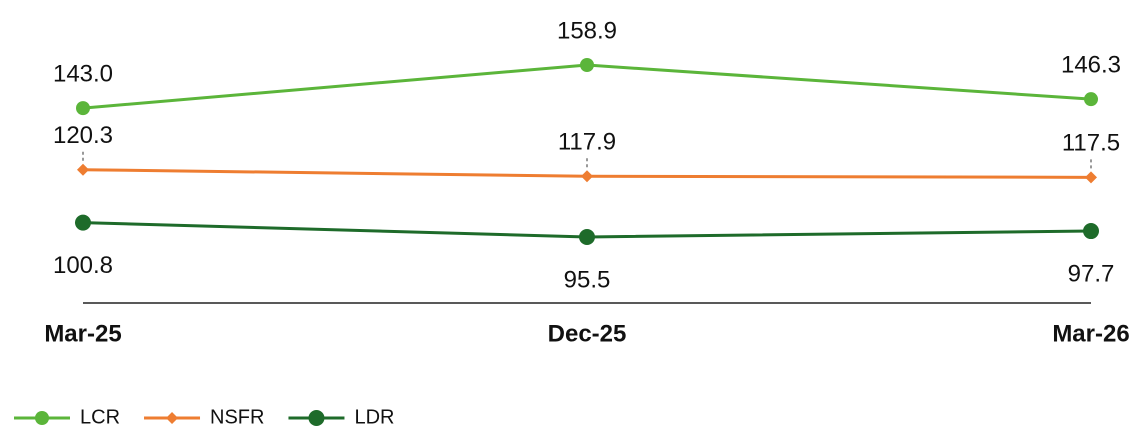 Image resolution: width=1140 pixels, height=432 pixels. I want to click on data-label: 158.9, so click(587, 30).